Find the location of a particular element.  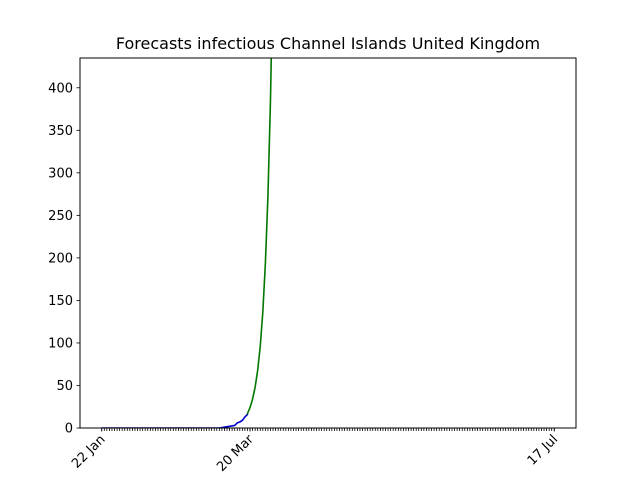

observed-series-line is located at coordinates (174, 420).